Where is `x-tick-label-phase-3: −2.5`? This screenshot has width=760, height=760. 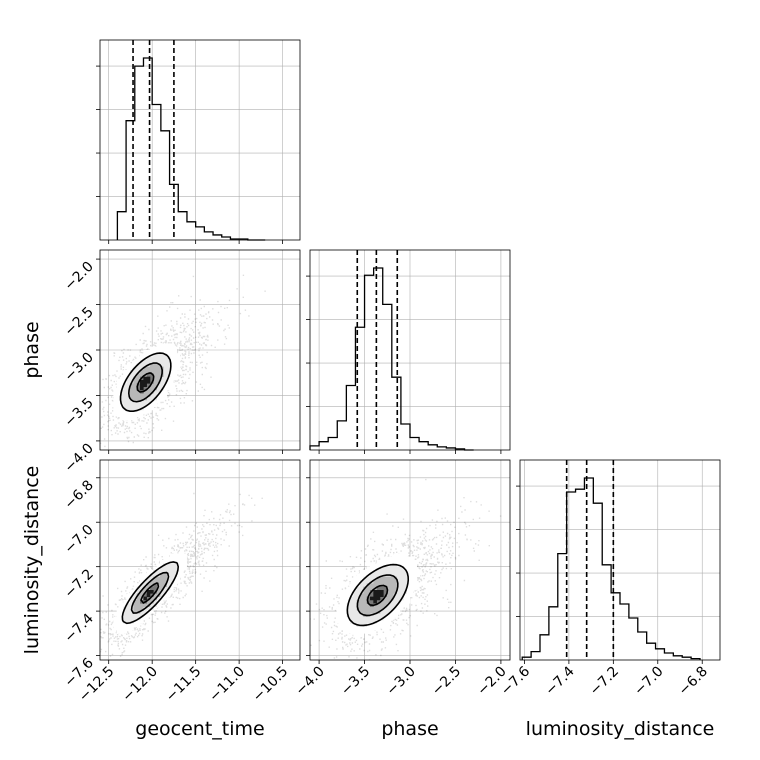
x-tick-label-phase-3: −2.5 is located at coordinates (446, 681).